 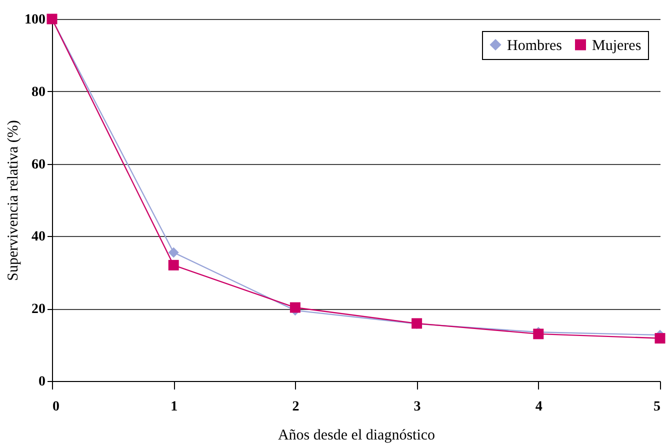 What do you see at coordinates (296, 407) in the screenshot?
I see `x-tick-label: 2` at bounding box center [296, 407].